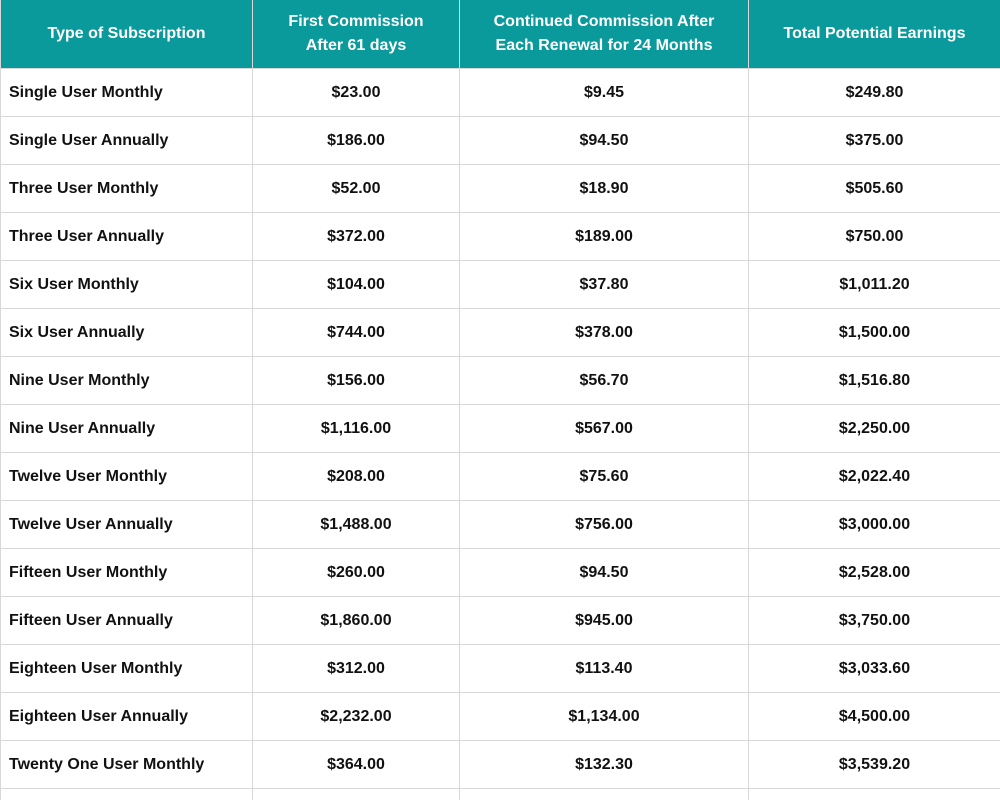 The image size is (1000, 800). I want to click on amount-cell: $186.00, so click(356, 140).